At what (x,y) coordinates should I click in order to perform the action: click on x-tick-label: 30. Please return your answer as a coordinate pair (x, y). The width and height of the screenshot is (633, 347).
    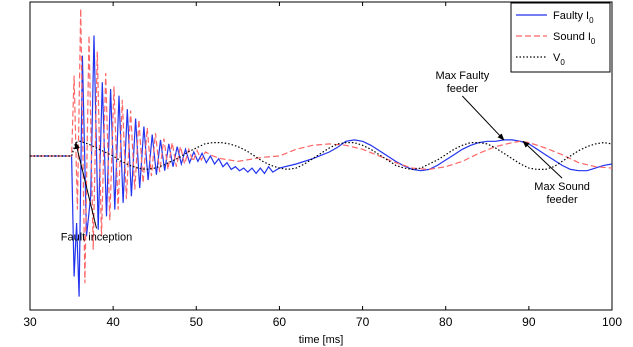
    Looking at the image, I should click on (30, 322).